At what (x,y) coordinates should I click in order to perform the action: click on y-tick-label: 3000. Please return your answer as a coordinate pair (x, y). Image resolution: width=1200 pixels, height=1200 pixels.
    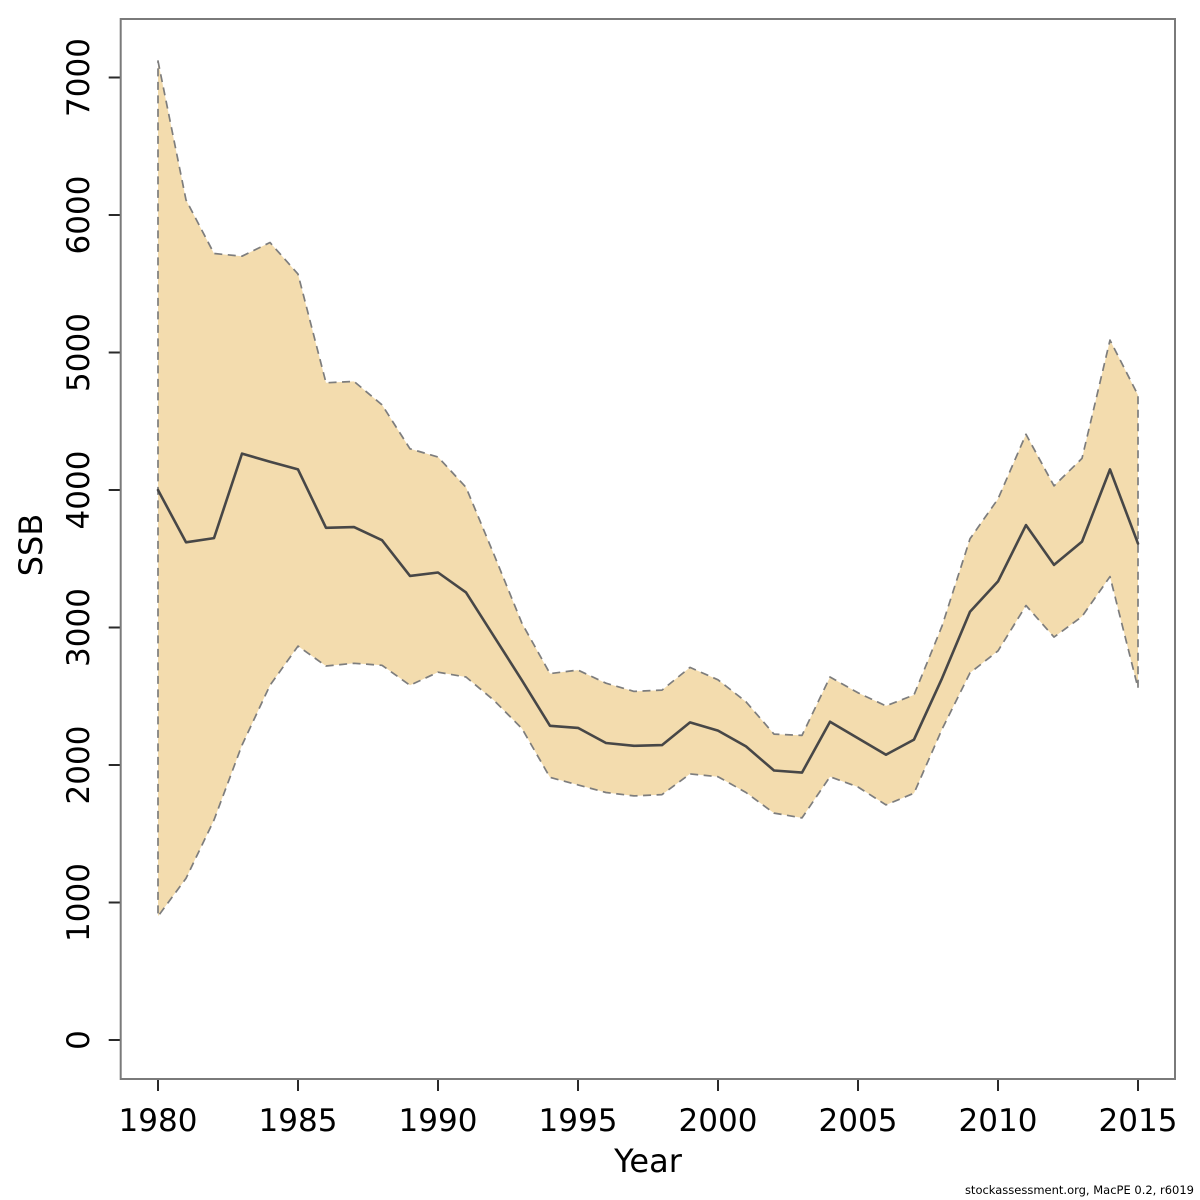
    Looking at the image, I should click on (79, 627).